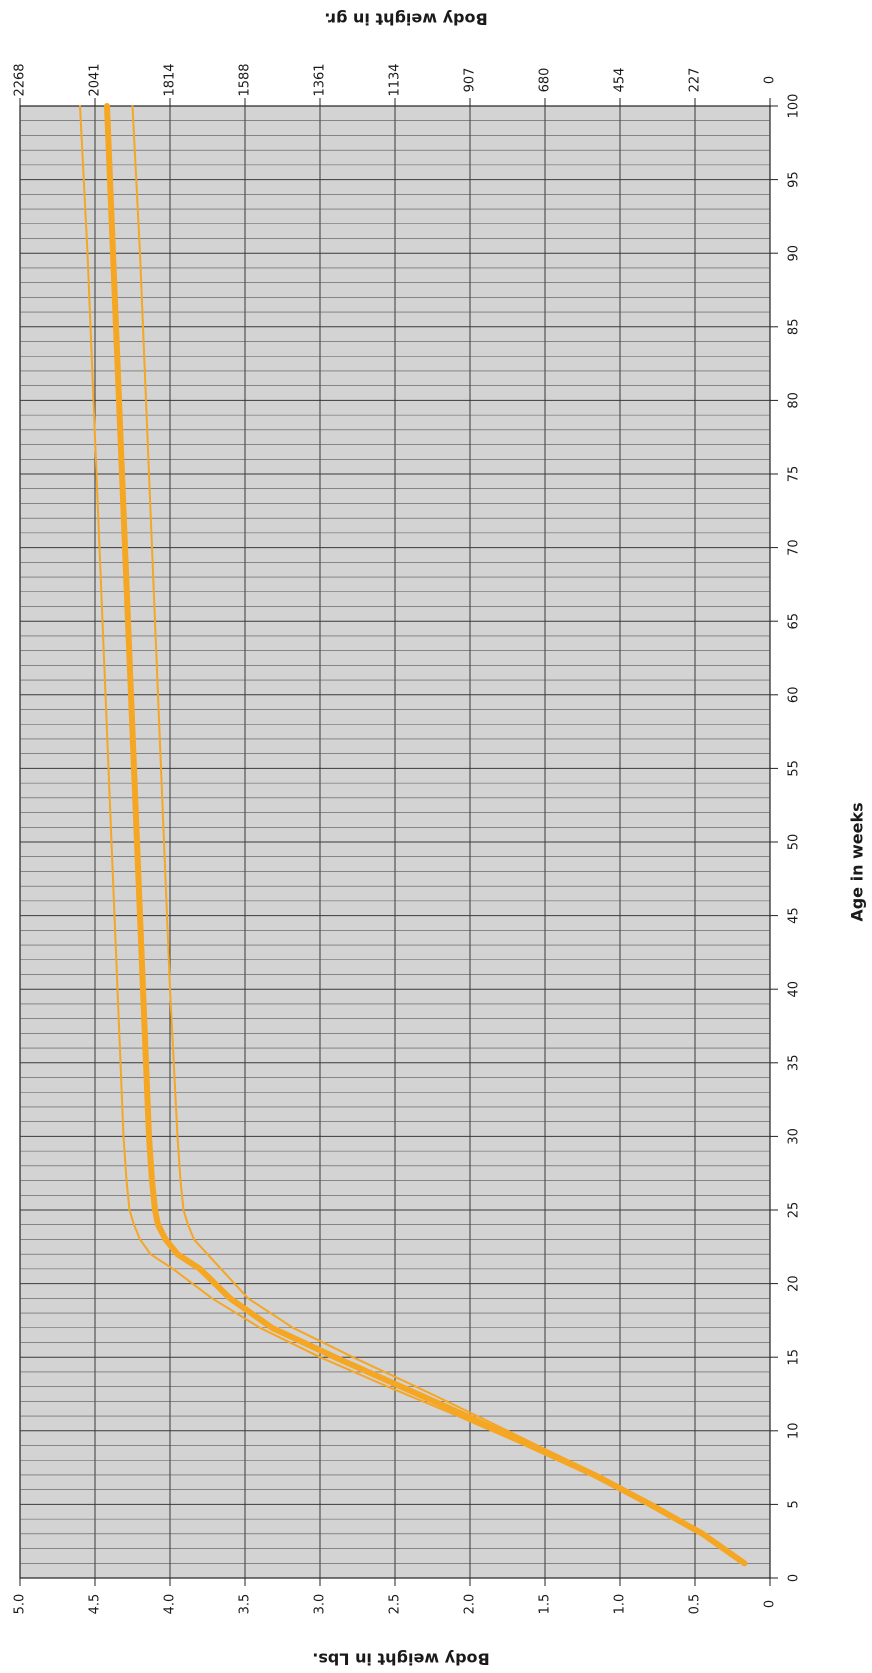  I want to click on x-axis-title: Age in weeks, so click(857, 861).